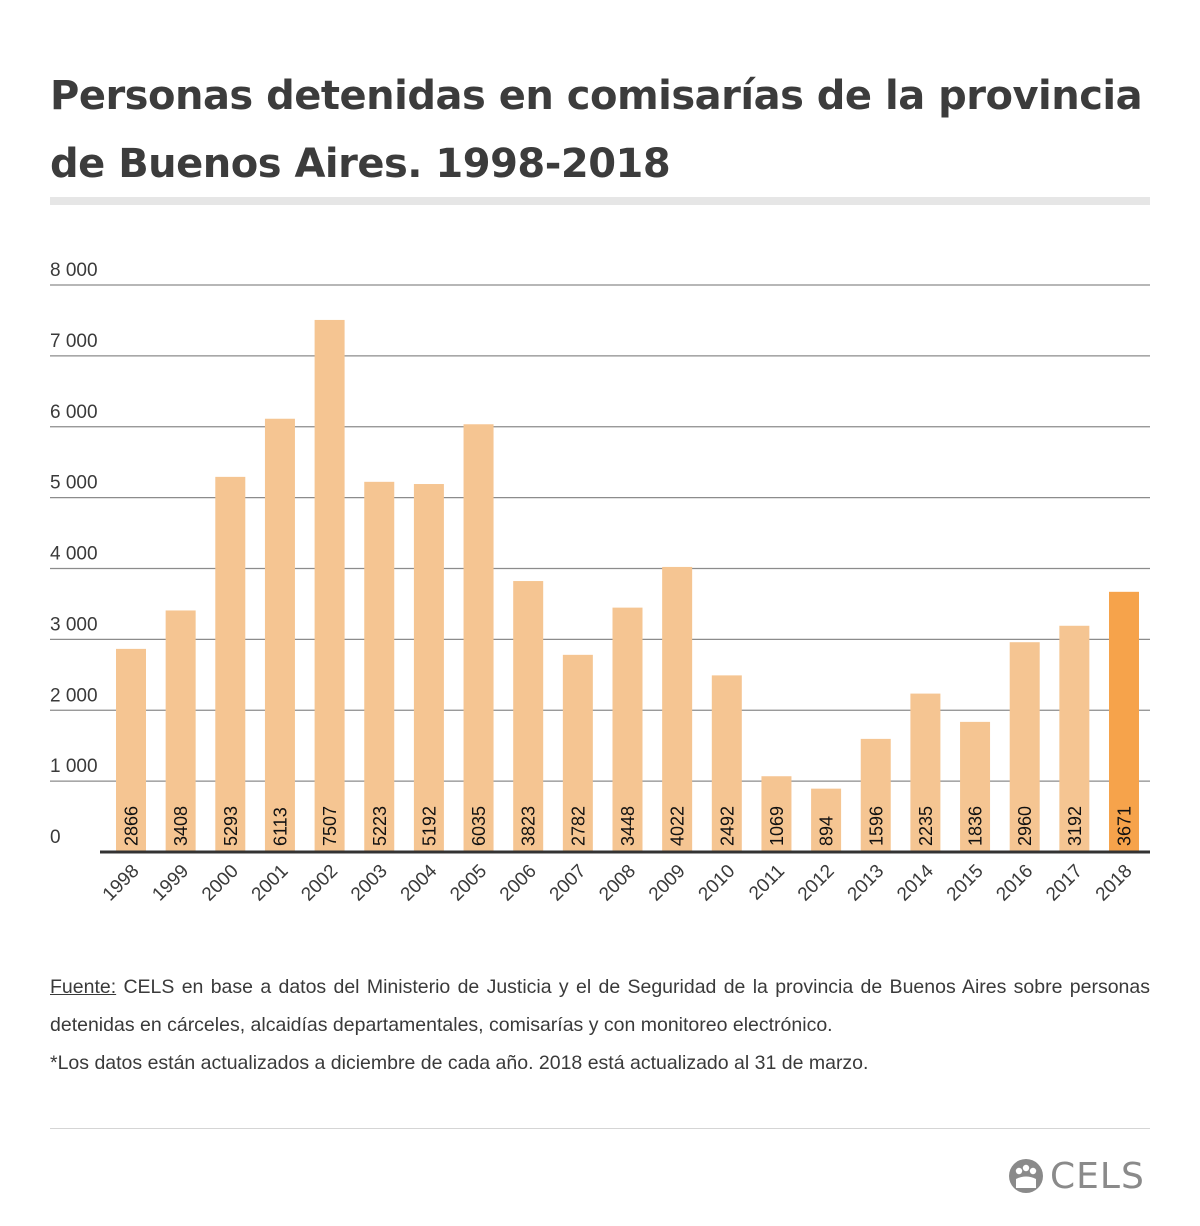  Describe the element at coordinates (600, 1128) in the screenshot. I see `footer-divider` at that location.